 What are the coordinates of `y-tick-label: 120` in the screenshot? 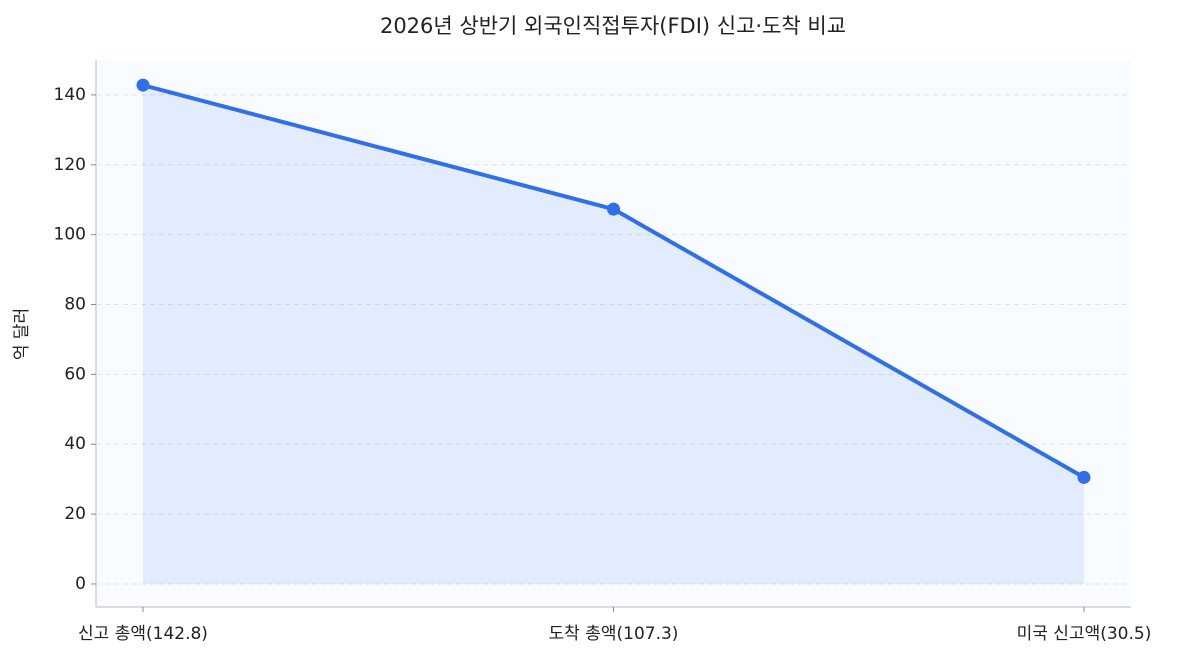 It's located at (70, 165).